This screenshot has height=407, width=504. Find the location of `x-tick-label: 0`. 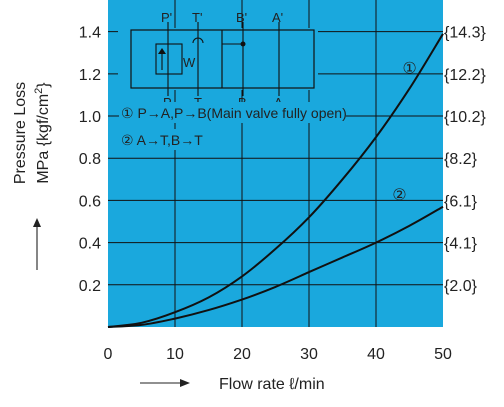

x-tick-label: 0 is located at coordinates (108, 354).